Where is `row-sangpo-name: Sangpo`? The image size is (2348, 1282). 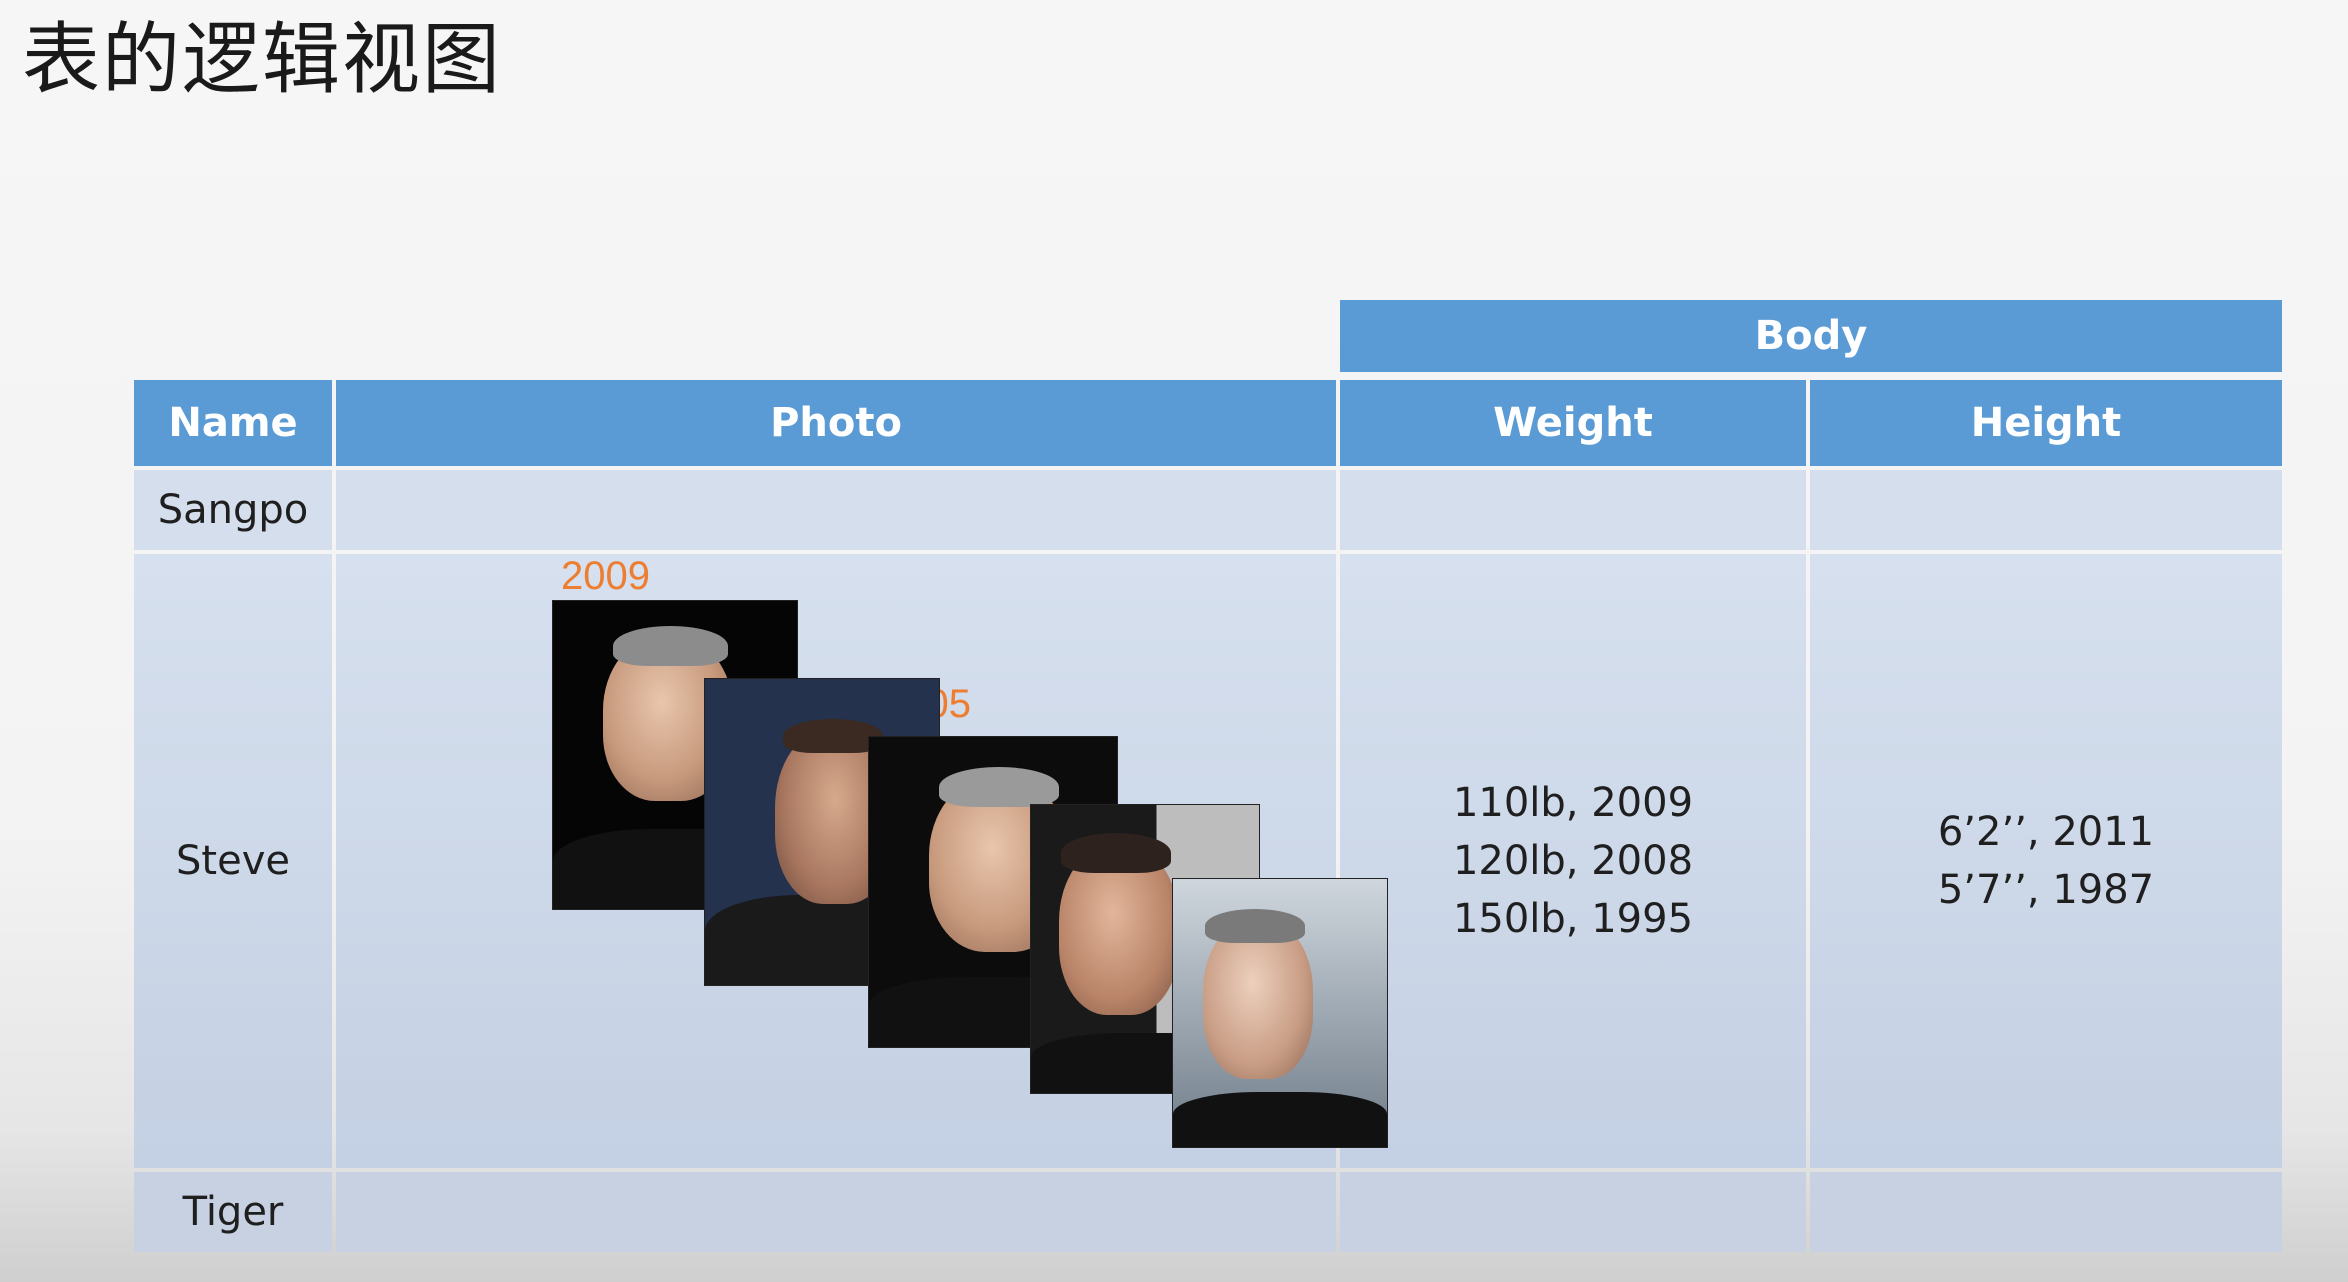
row-sangpo-name: Sangpo is located at coordinates (233, 510).